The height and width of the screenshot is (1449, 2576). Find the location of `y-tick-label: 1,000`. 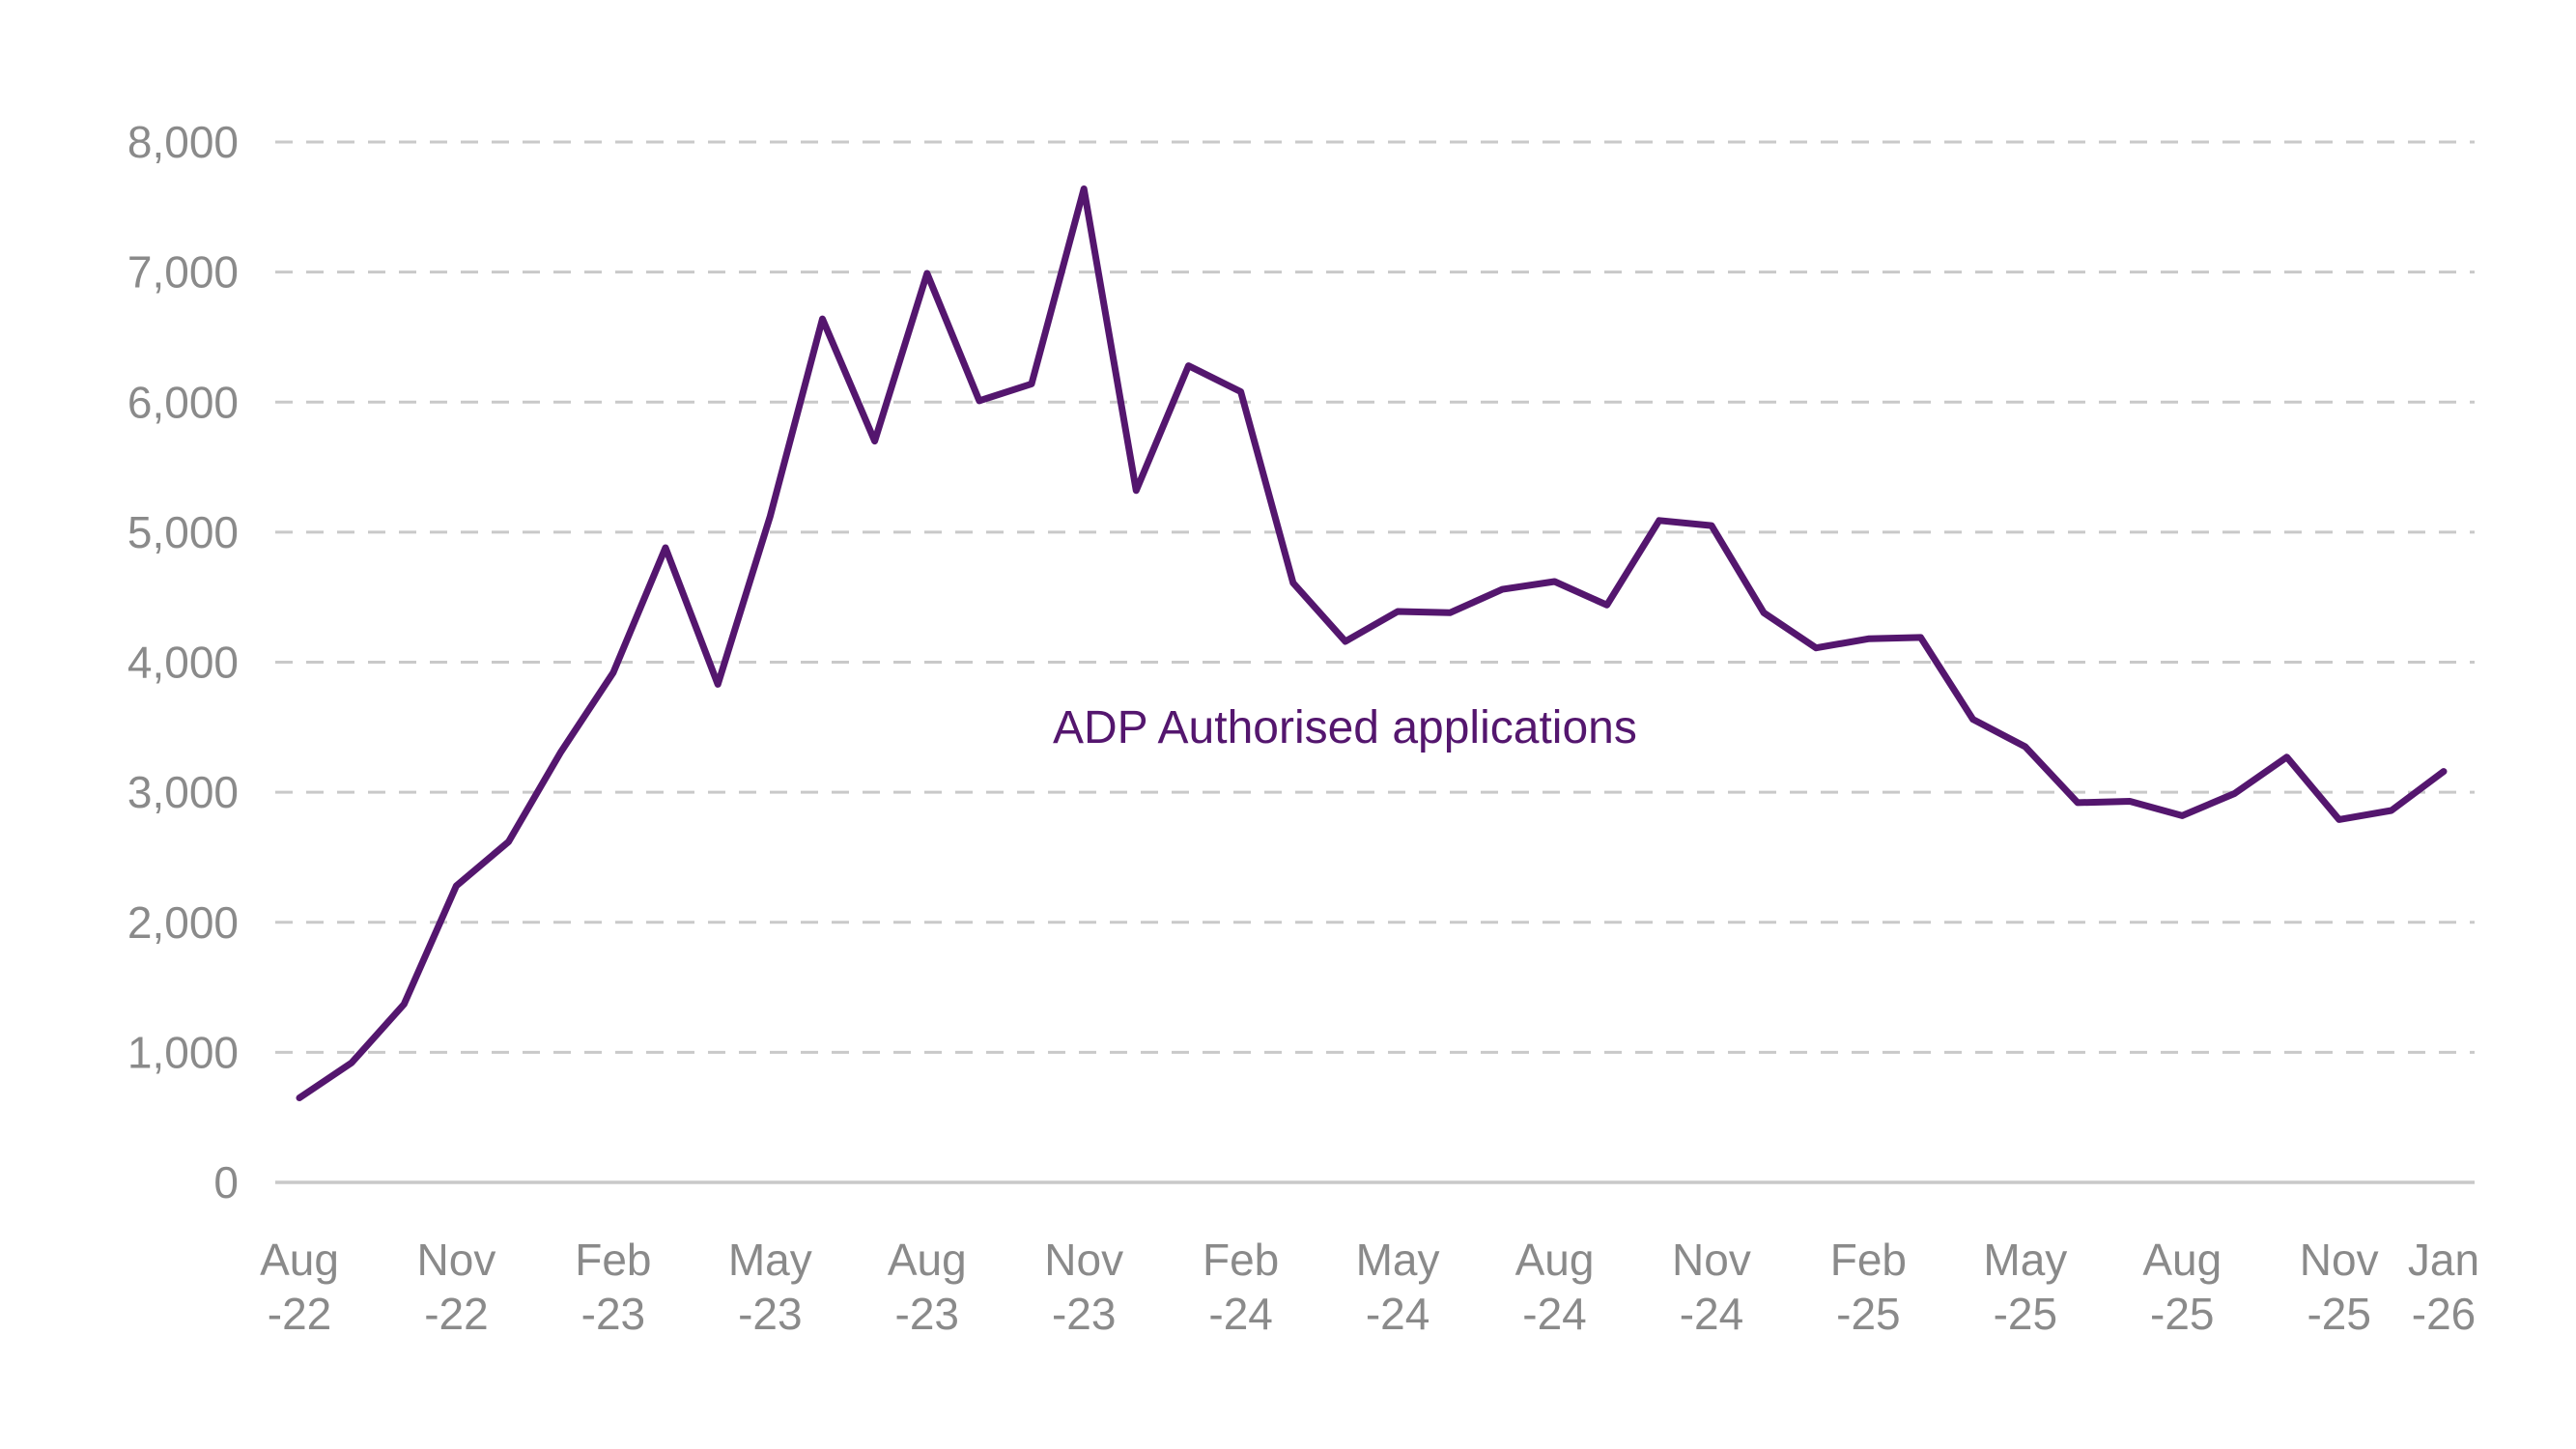

y-tick-label: 1,000 is located at coordinates (183, 1052).